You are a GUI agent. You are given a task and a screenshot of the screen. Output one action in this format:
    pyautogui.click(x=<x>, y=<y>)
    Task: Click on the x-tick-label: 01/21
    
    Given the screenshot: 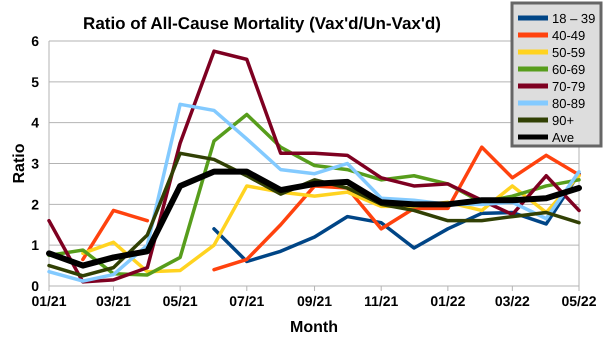 What is the action you would take?
    pyautogui.click(x=49, y=301)
    